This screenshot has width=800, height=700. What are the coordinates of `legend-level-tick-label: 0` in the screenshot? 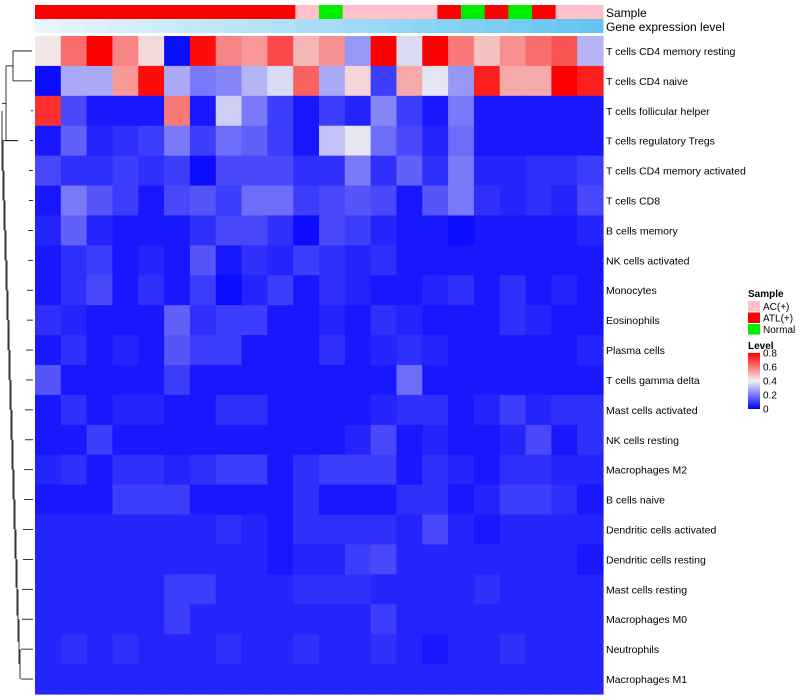 It's located at (766, 410).